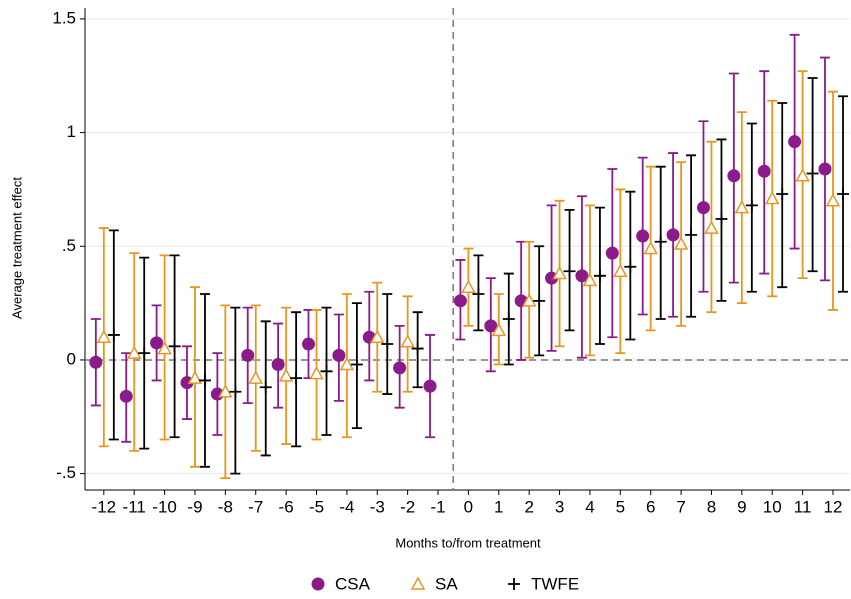 The image size is (851, 599). I want to click on y-tick-label: .5, so click(69, 245).